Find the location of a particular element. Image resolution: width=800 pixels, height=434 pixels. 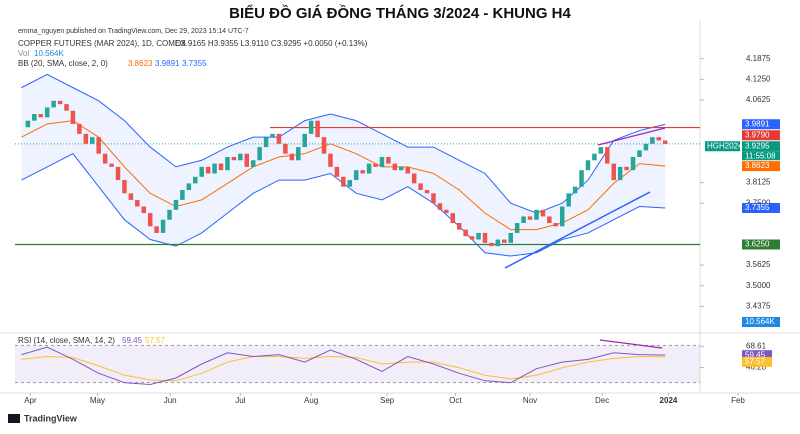

countdown-tag is located at coordinates (761, 156).